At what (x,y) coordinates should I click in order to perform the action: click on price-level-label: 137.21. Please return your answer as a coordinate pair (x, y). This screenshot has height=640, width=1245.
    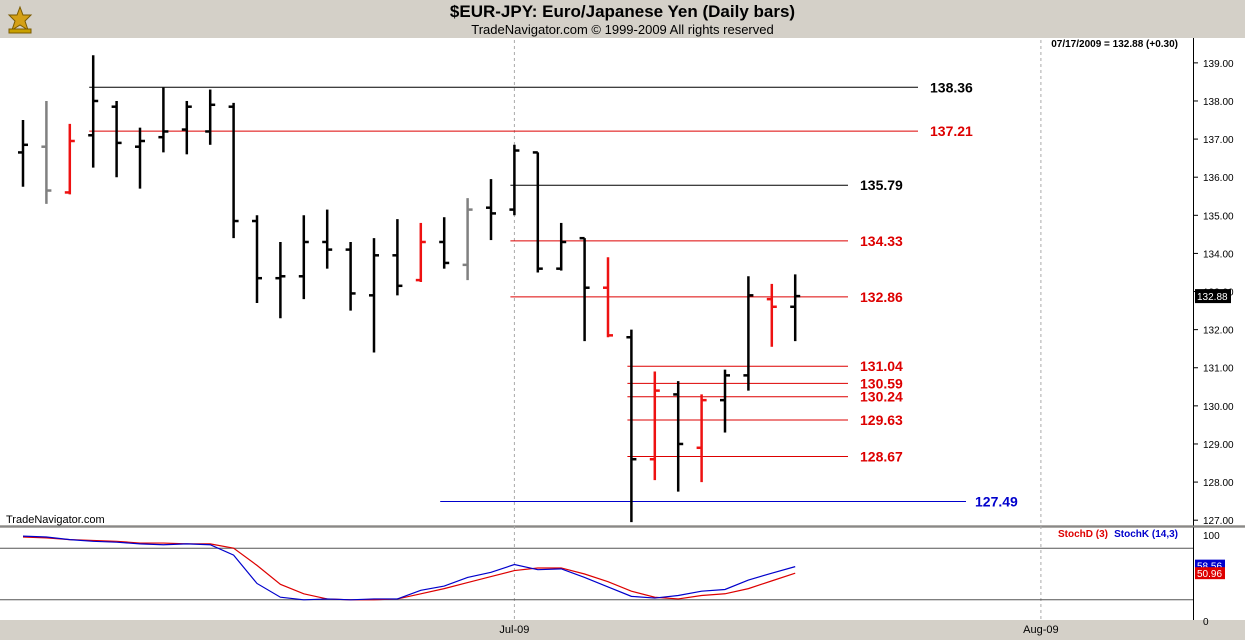
    Looking at the image, I should click on (951, 131).